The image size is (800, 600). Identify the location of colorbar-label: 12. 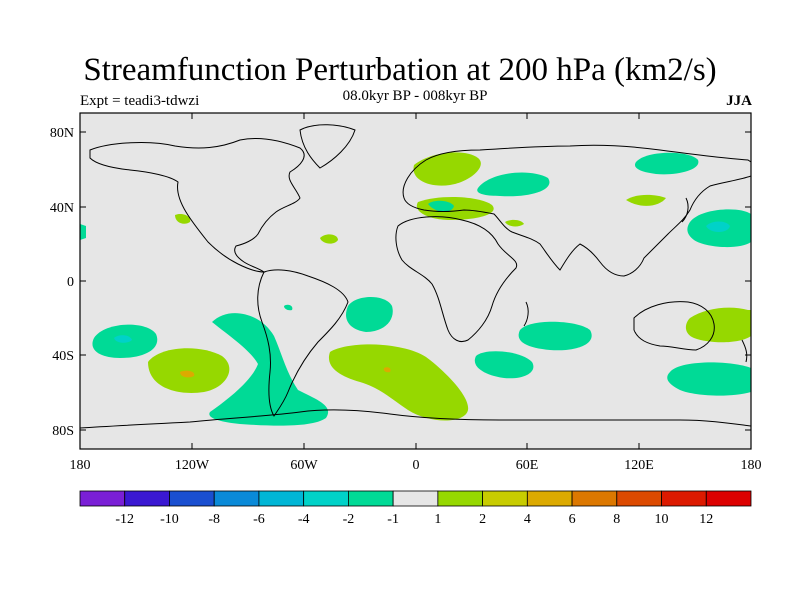
(706, 519).